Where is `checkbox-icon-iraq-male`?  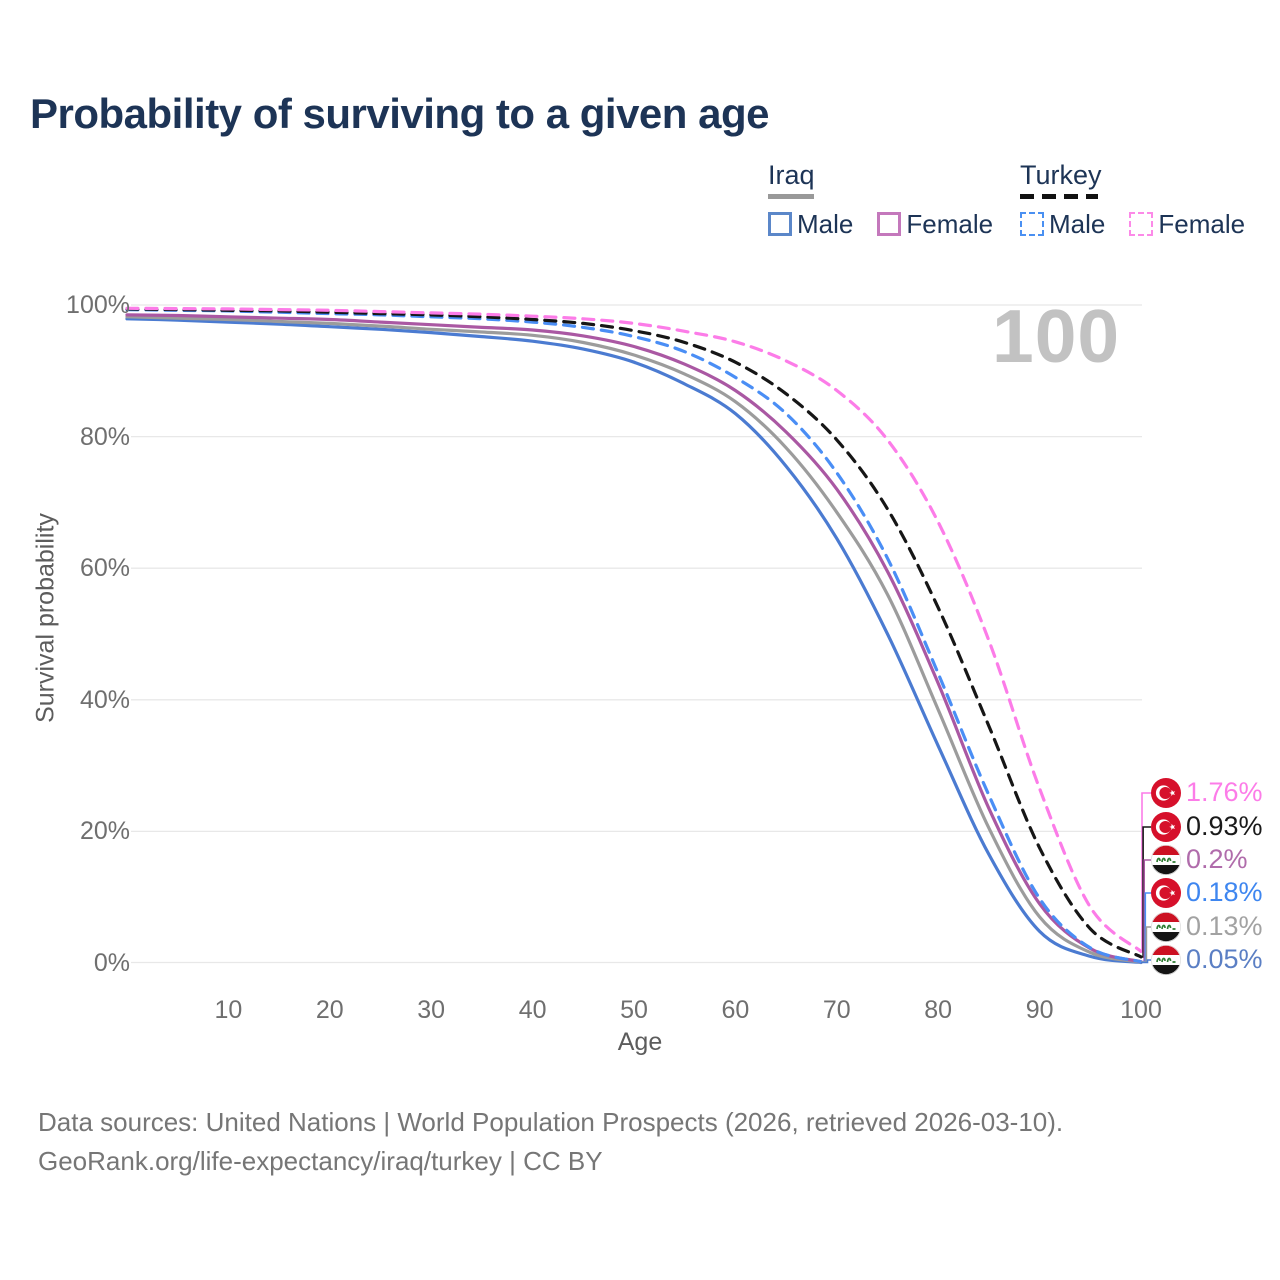 checkbox-icon-iraq-male is located at coordinates (780, 224).